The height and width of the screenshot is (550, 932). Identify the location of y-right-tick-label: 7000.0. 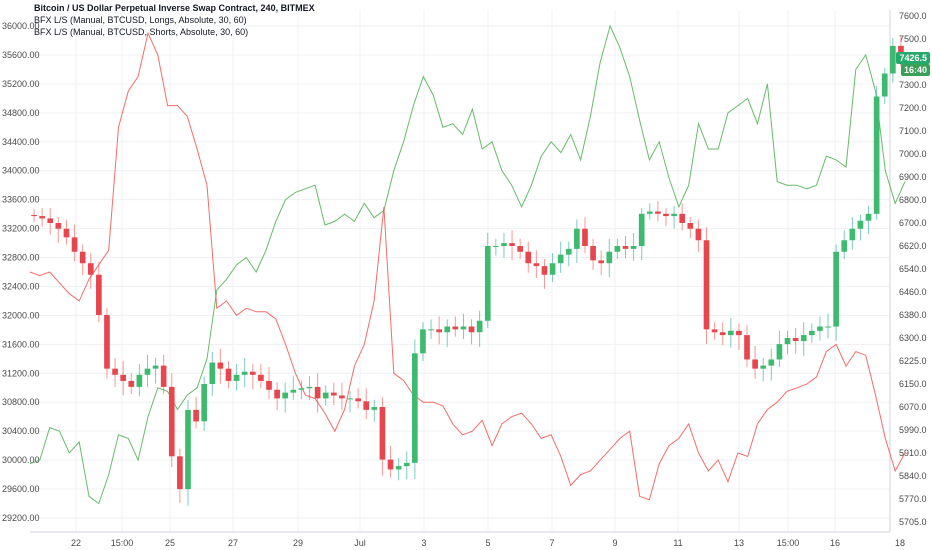
(913, 154).